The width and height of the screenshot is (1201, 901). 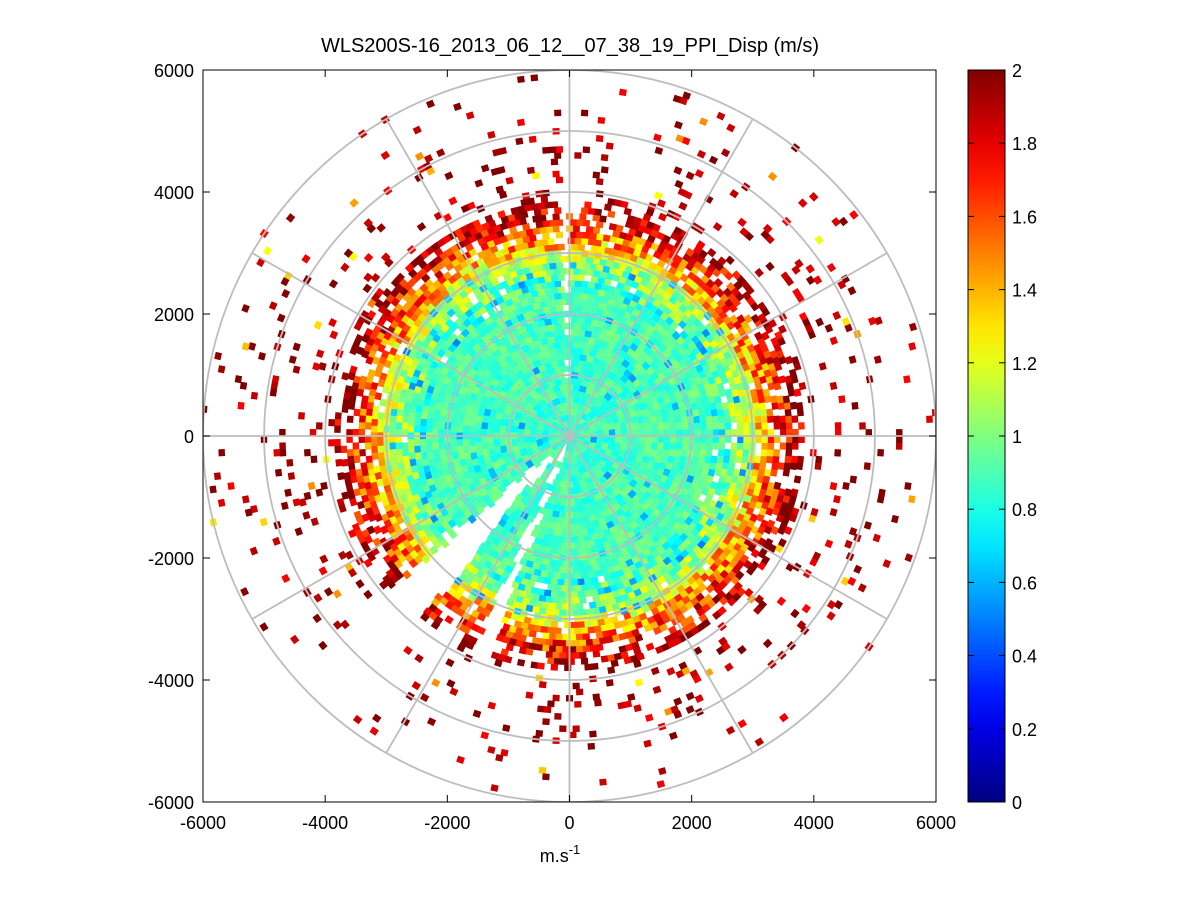 What do you see at coordinates (1024, 583) in the screenshot?
I see `colorbar-tick-label-3: 0.6` at bounding box center [1024, 583].